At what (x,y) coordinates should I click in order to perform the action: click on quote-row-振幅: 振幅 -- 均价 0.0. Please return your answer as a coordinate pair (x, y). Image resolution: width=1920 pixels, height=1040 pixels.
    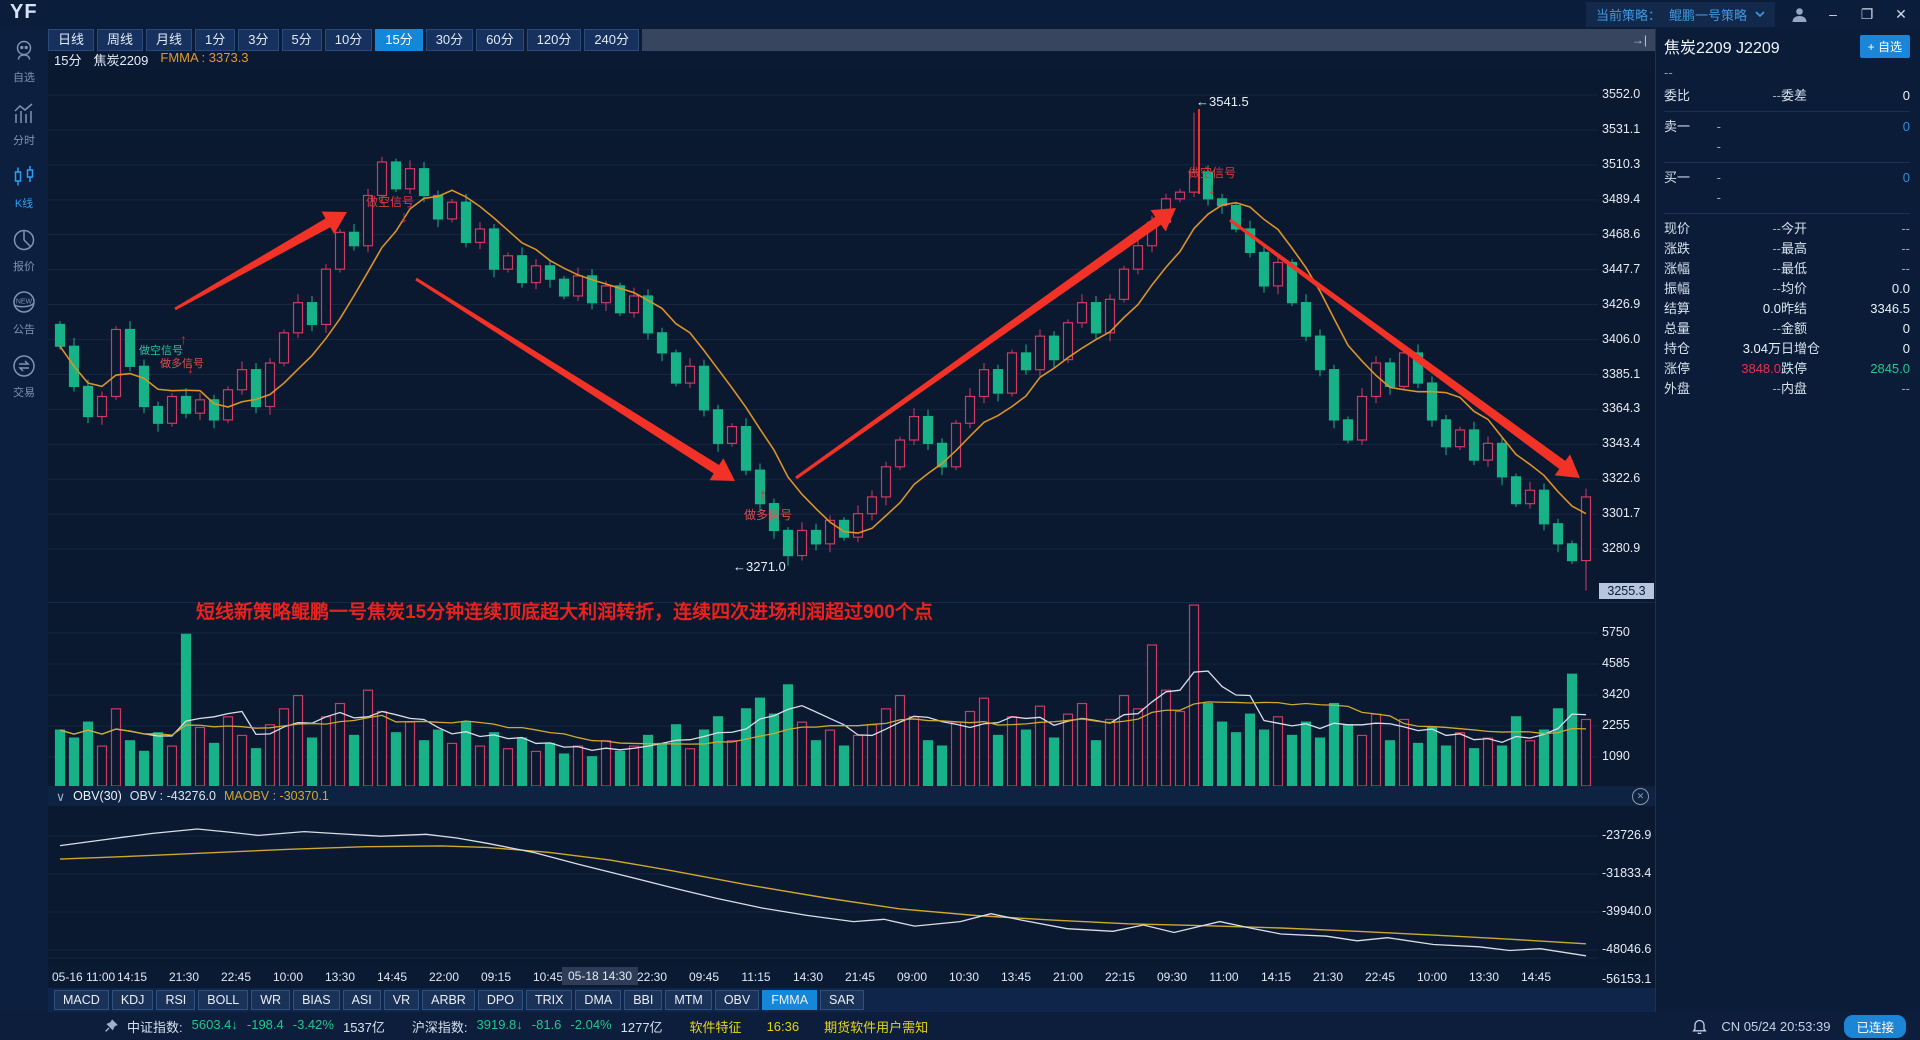
    Looking at the image, I should click on (1787, 289).